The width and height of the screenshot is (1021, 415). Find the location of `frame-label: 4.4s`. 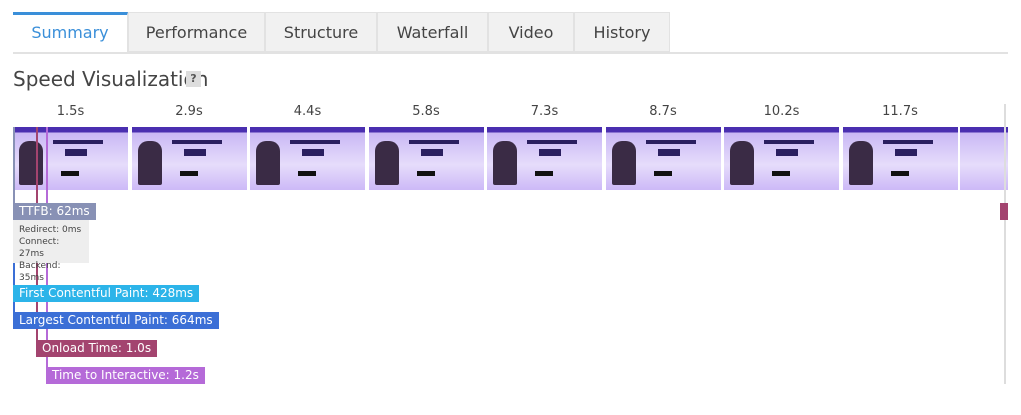

frame-label: 4.4s is located at coordinates (307, 111).